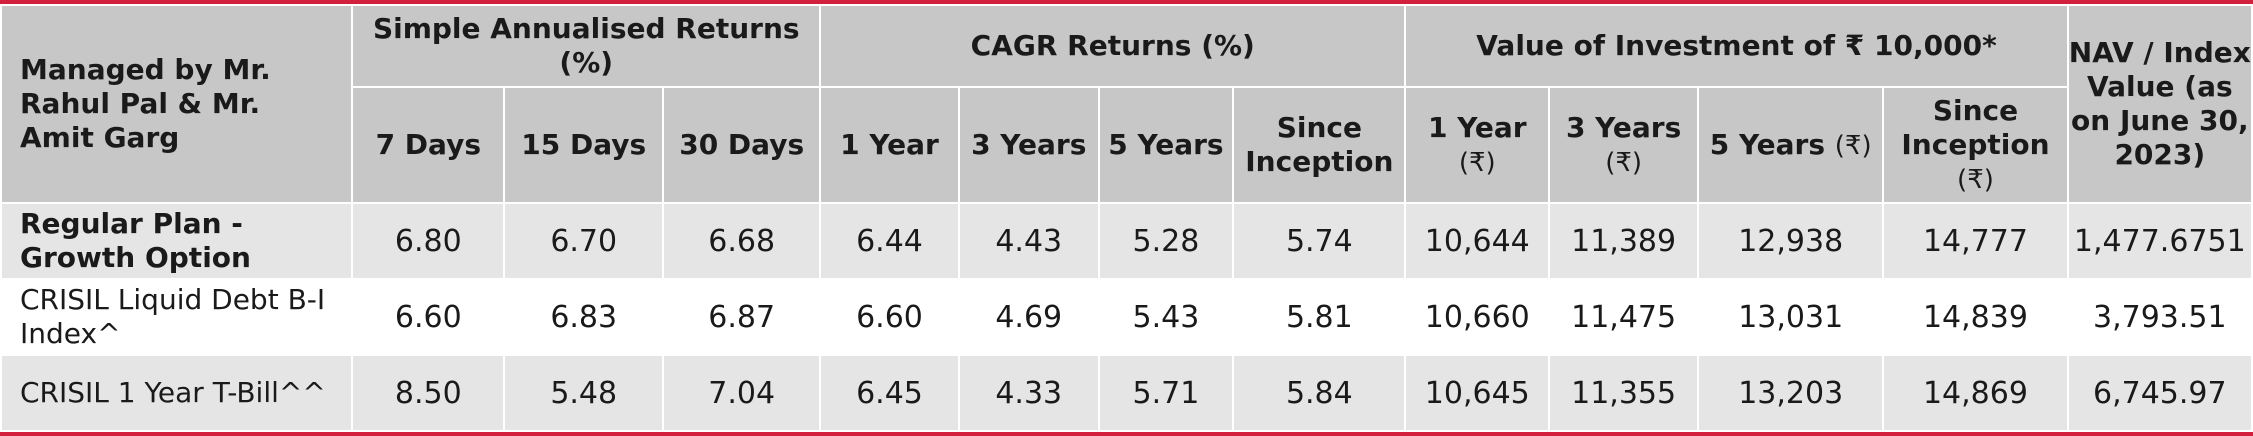  Describe the element at coordinates (1319, 145) in the screenshot. I see `col-header-cagr-since-inception: Since Inception` at that location.